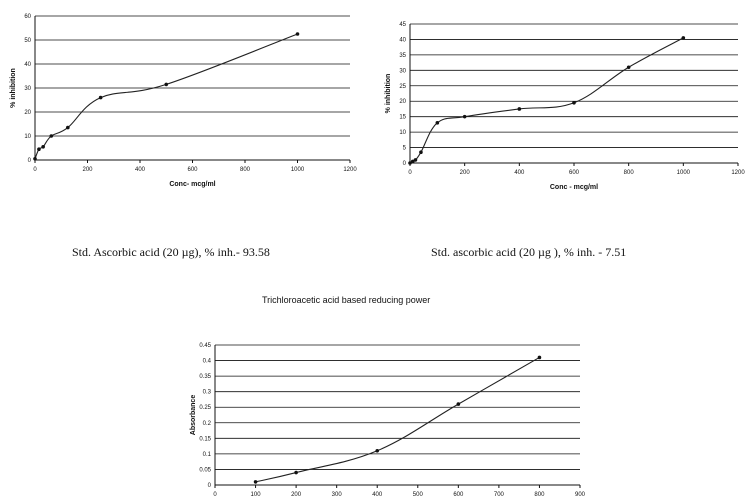 The image size is (750, 499). What do you see at coordinates (27, 89) in the screenshot?
I see `chart-1-ytick-label: 30` at bounding box center [27, 89].